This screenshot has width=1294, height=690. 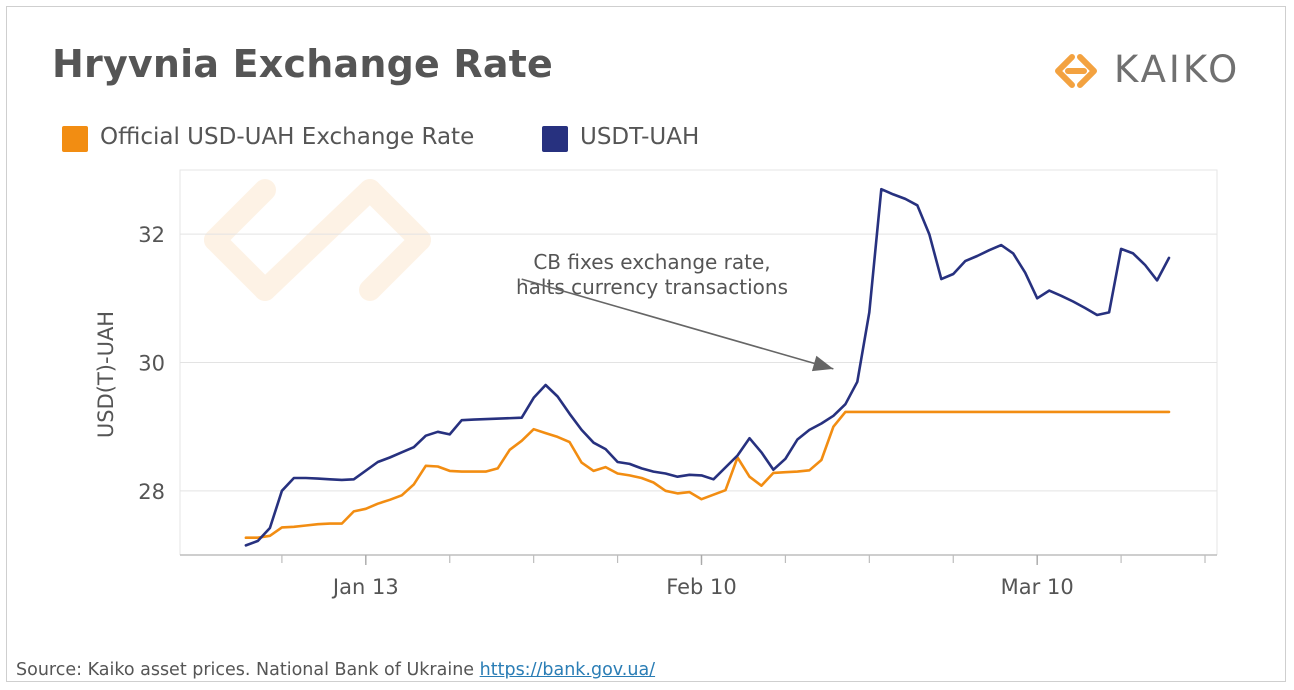 I want to click on legend-swatch-official, so click(x=75, y=139).